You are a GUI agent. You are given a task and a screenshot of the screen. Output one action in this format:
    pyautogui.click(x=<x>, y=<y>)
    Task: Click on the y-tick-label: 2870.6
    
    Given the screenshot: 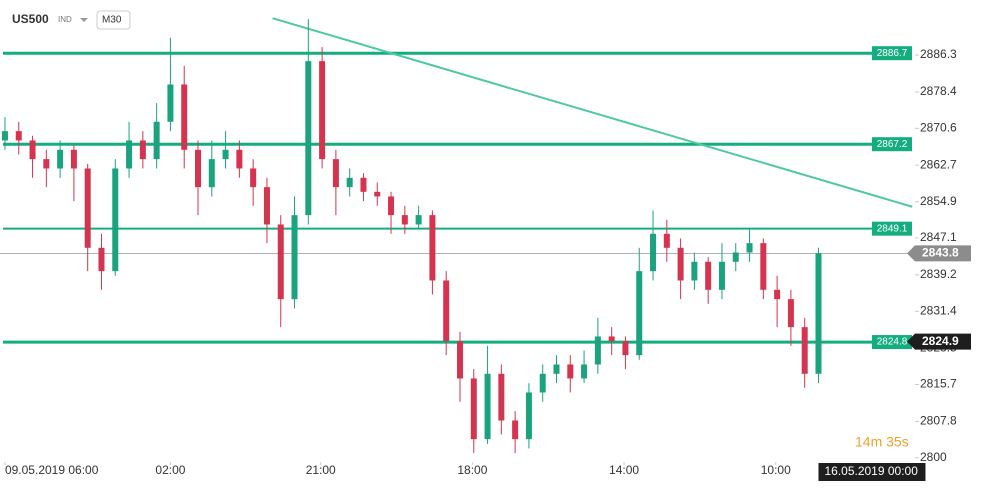 What is the action you would take?
    pyautogui.click(x=938, y=128)
    